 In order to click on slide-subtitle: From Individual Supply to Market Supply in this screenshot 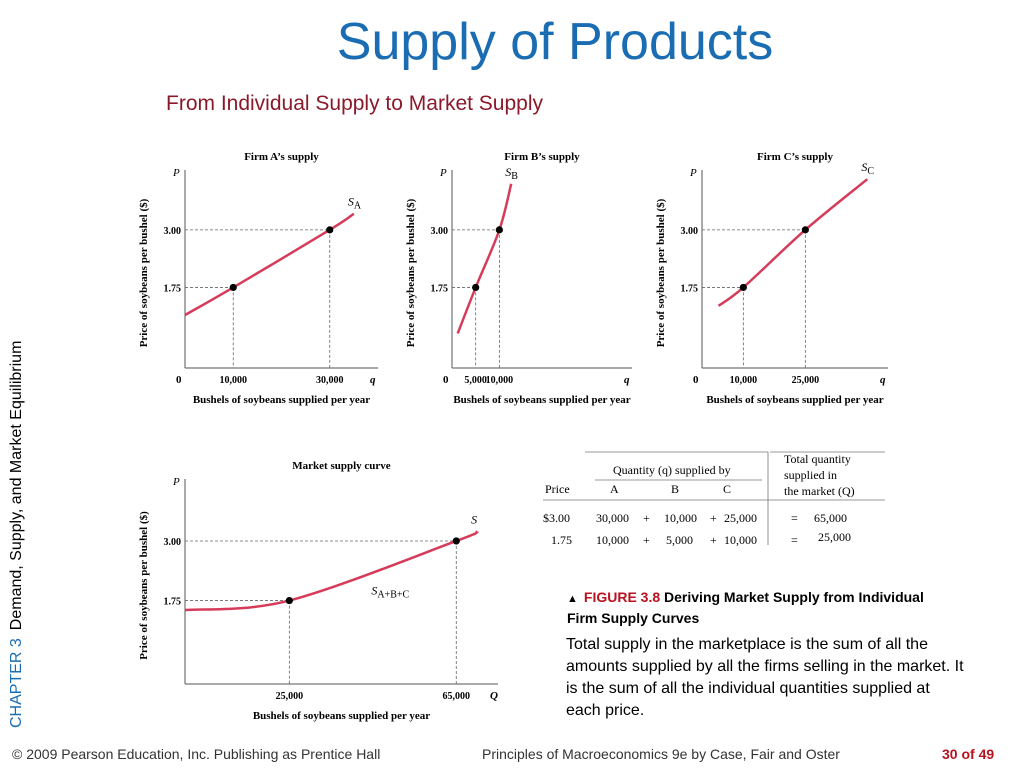, I will do `click(355, 103)`.